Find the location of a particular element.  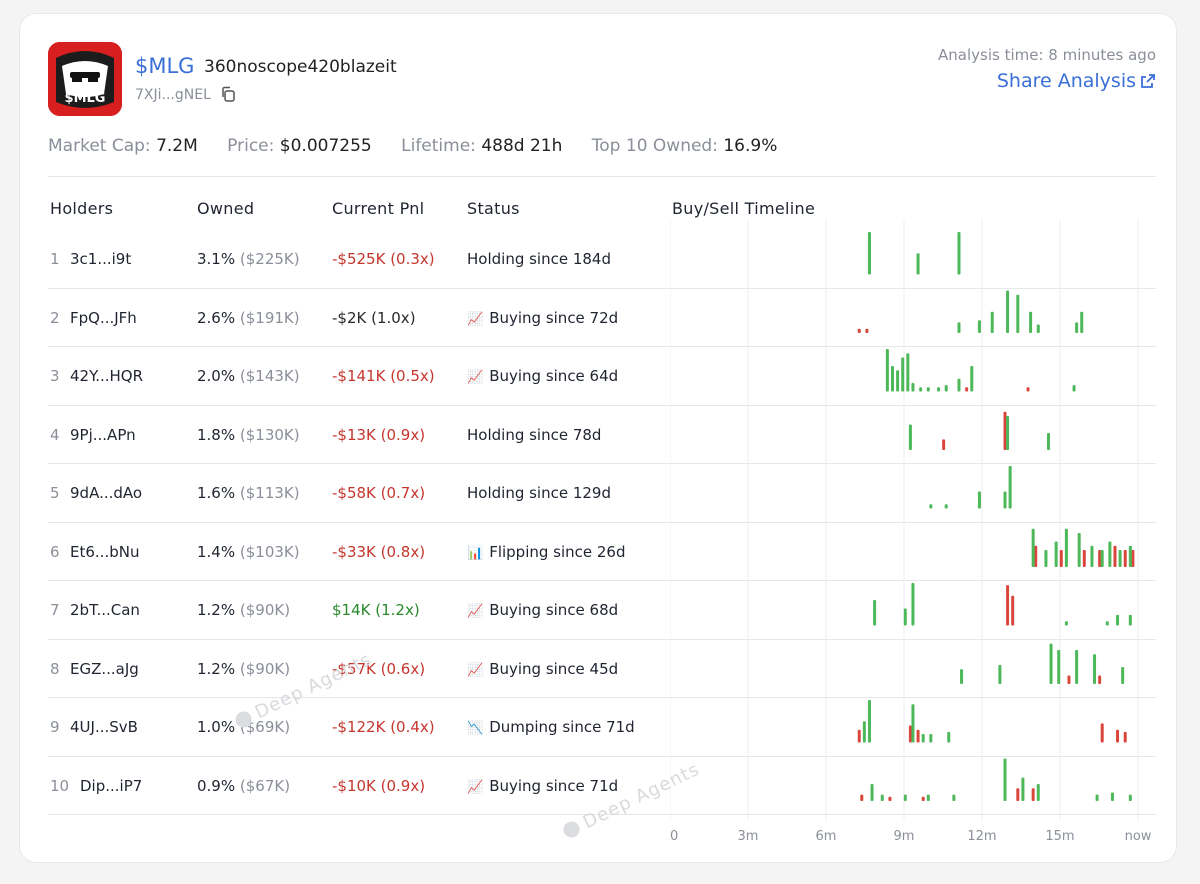

status-text: Holding since 129d is located at coordinates (539, 493).